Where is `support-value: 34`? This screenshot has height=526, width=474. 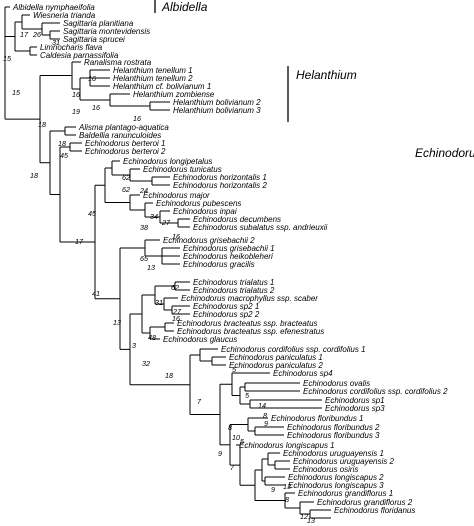
support-value: 34 is located at coordinates (154, 216).